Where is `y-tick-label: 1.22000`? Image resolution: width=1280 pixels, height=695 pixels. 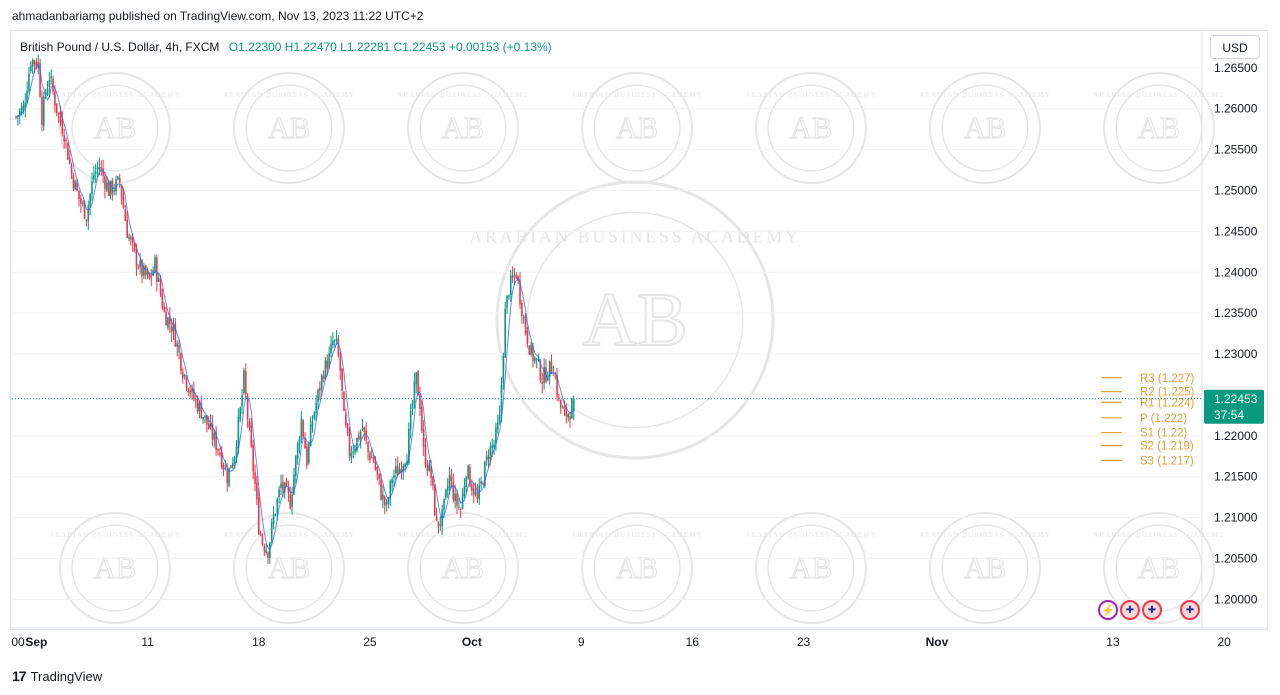 y-tick-label: 1.22000 is located at coordinates (1236, 436).